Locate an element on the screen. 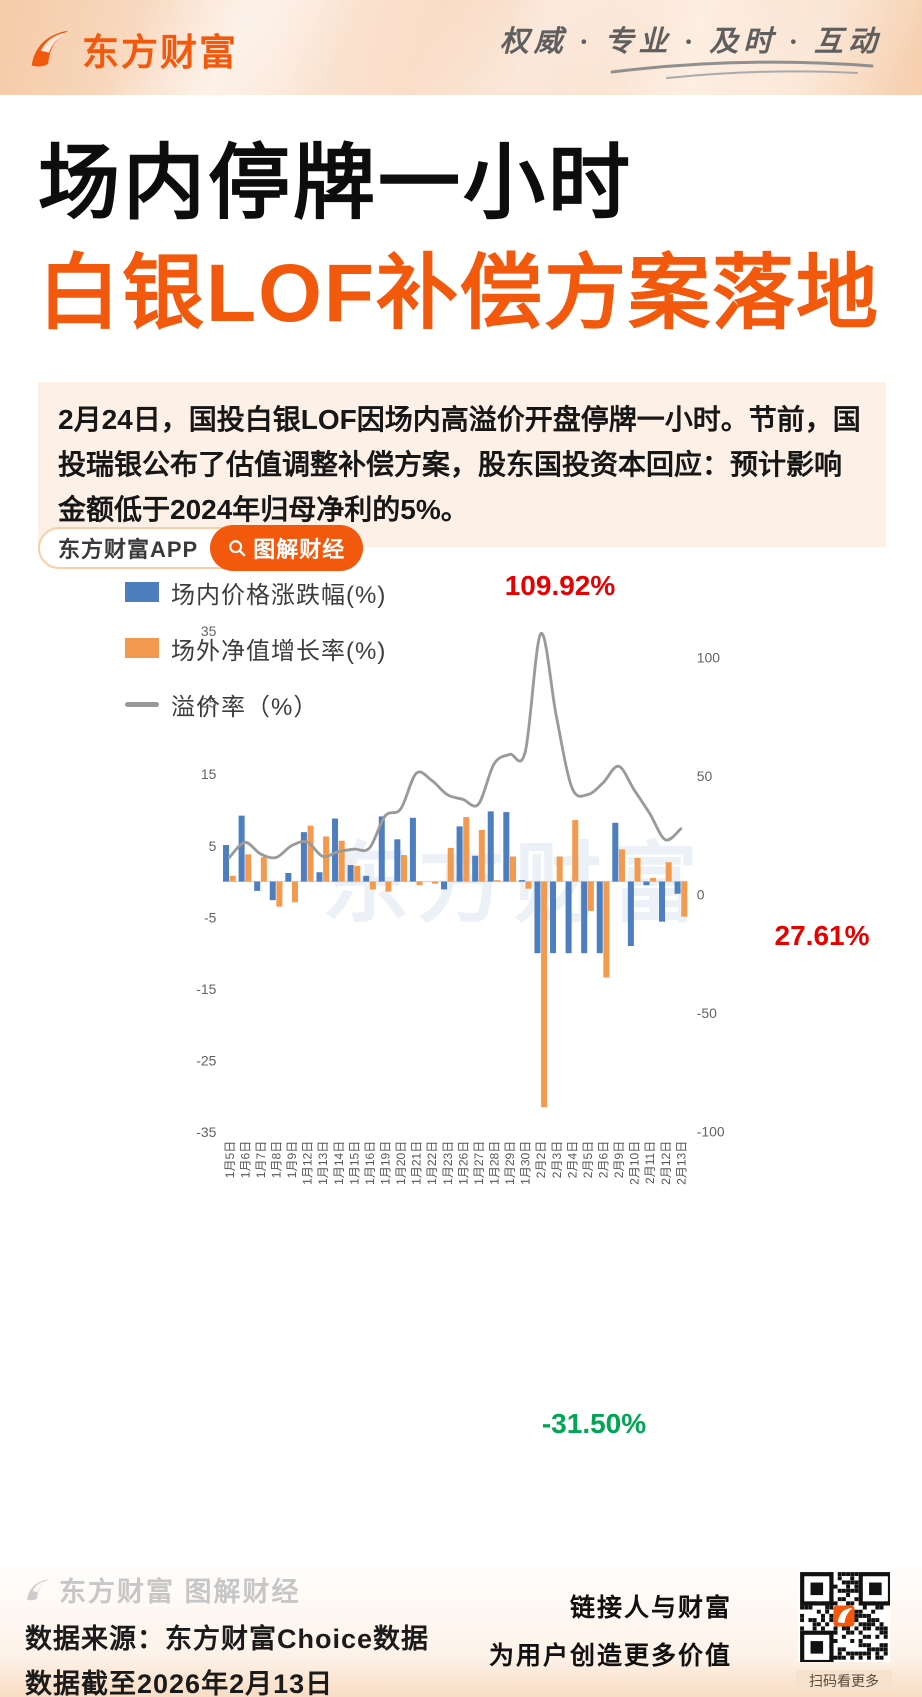 The width and height of the screenshot is (922, 1697). svg-text: 1月5日 is located at coordinates (230, 1159).